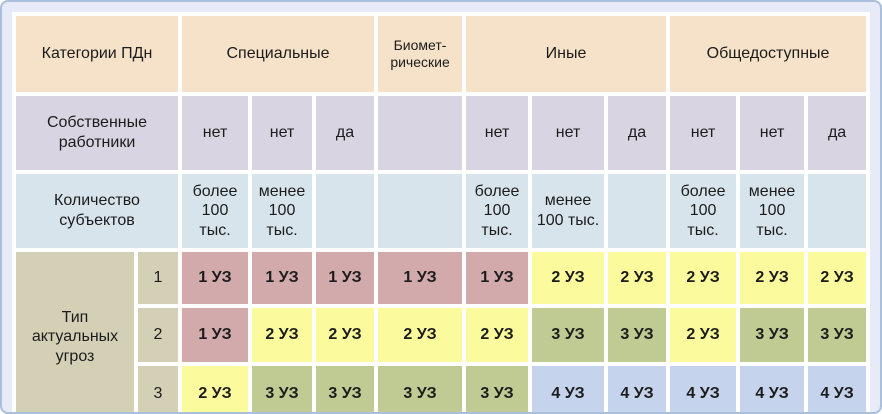 This screenshot has height=414, width=882. What do you see at coordinates (420, 133) in the screenshot?
I see `workers-cell` at bounding box center [420, 133].